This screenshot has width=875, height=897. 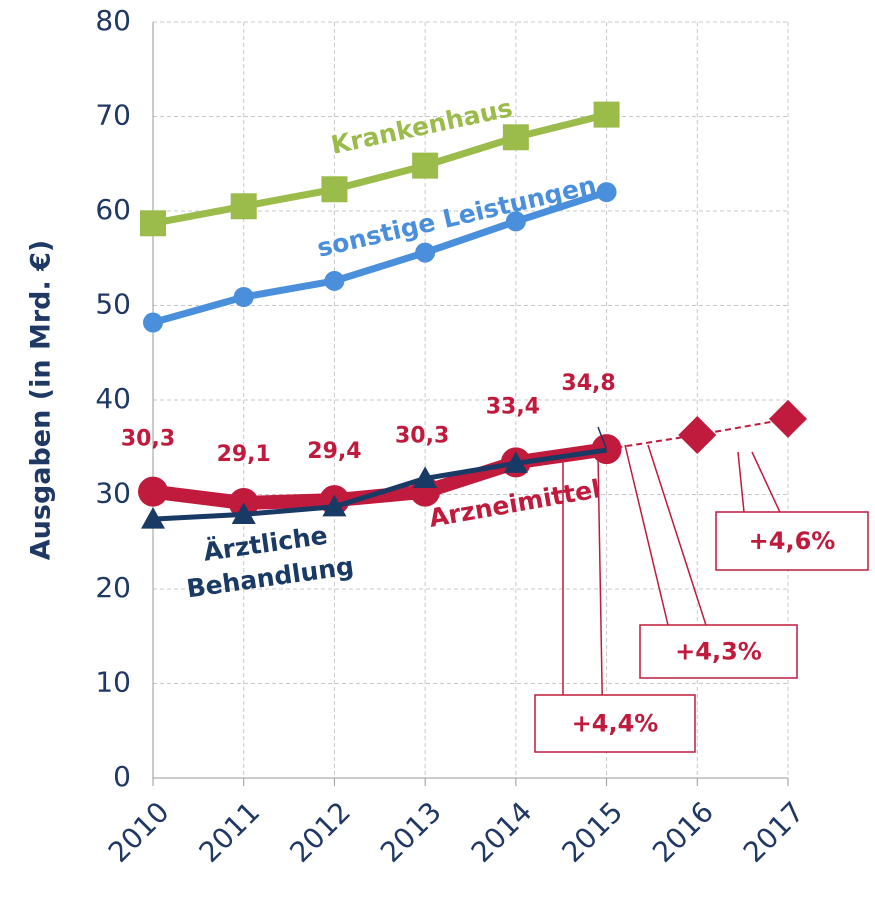 What do you see at coordinates (230, 832) in the screenshot?
I see `x-tick-label: 2011` at bounding box center [230, 832].